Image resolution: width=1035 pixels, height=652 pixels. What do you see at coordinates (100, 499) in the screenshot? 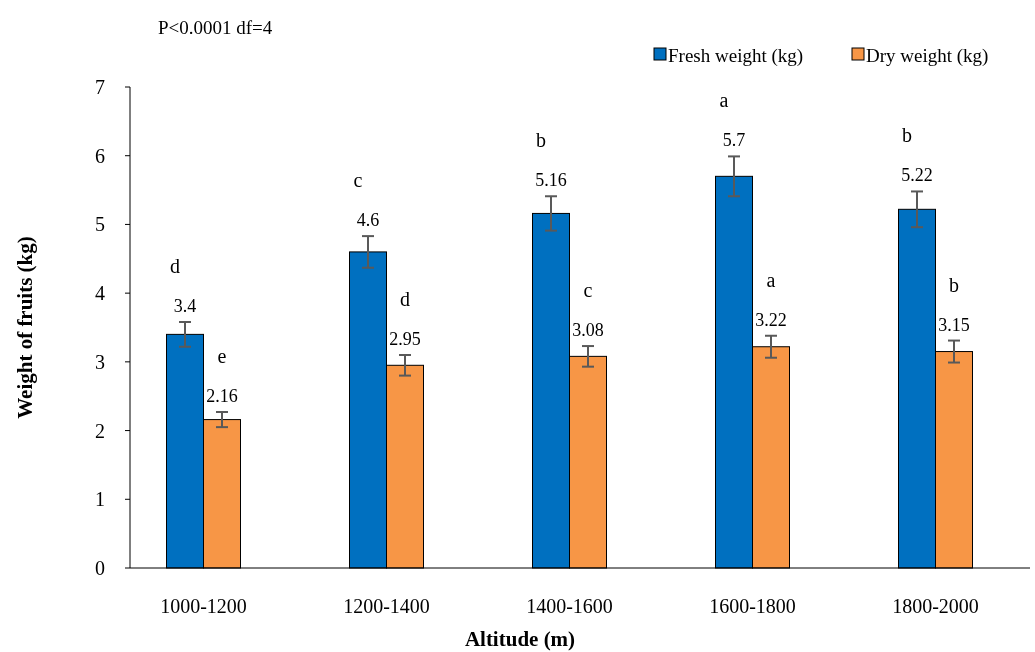
I see `y-tick-label: 1` at bounding box center [100, 499].